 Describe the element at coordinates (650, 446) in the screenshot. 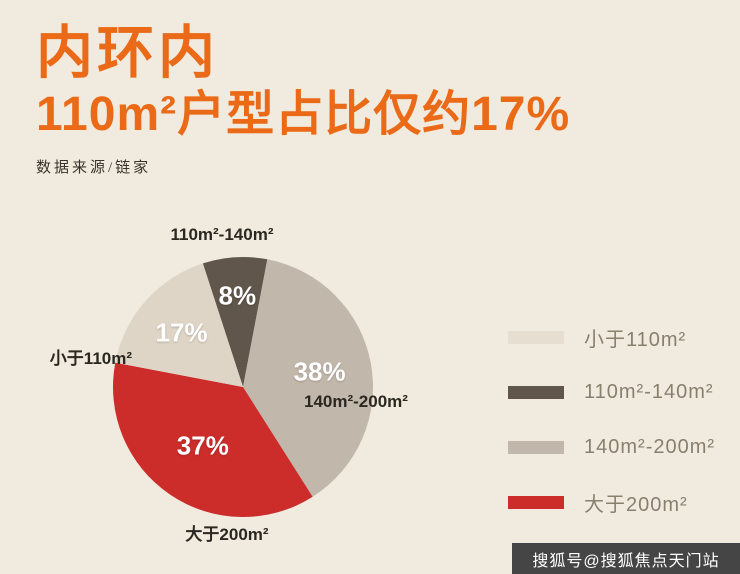

I see `legend-label: 140m²-200m²` at that location.